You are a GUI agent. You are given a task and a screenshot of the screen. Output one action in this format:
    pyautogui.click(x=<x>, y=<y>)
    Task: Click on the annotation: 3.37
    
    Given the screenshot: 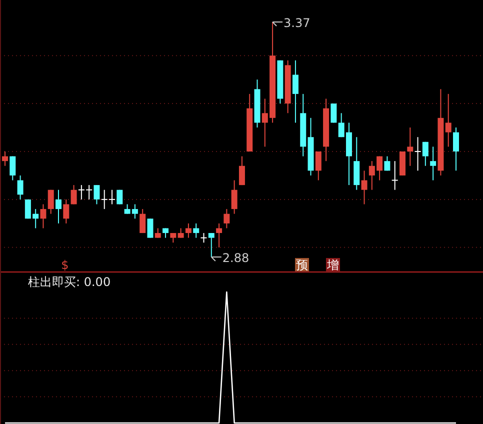 What is the action you would take?
    pyautogui.click(x=297, y=23)
    